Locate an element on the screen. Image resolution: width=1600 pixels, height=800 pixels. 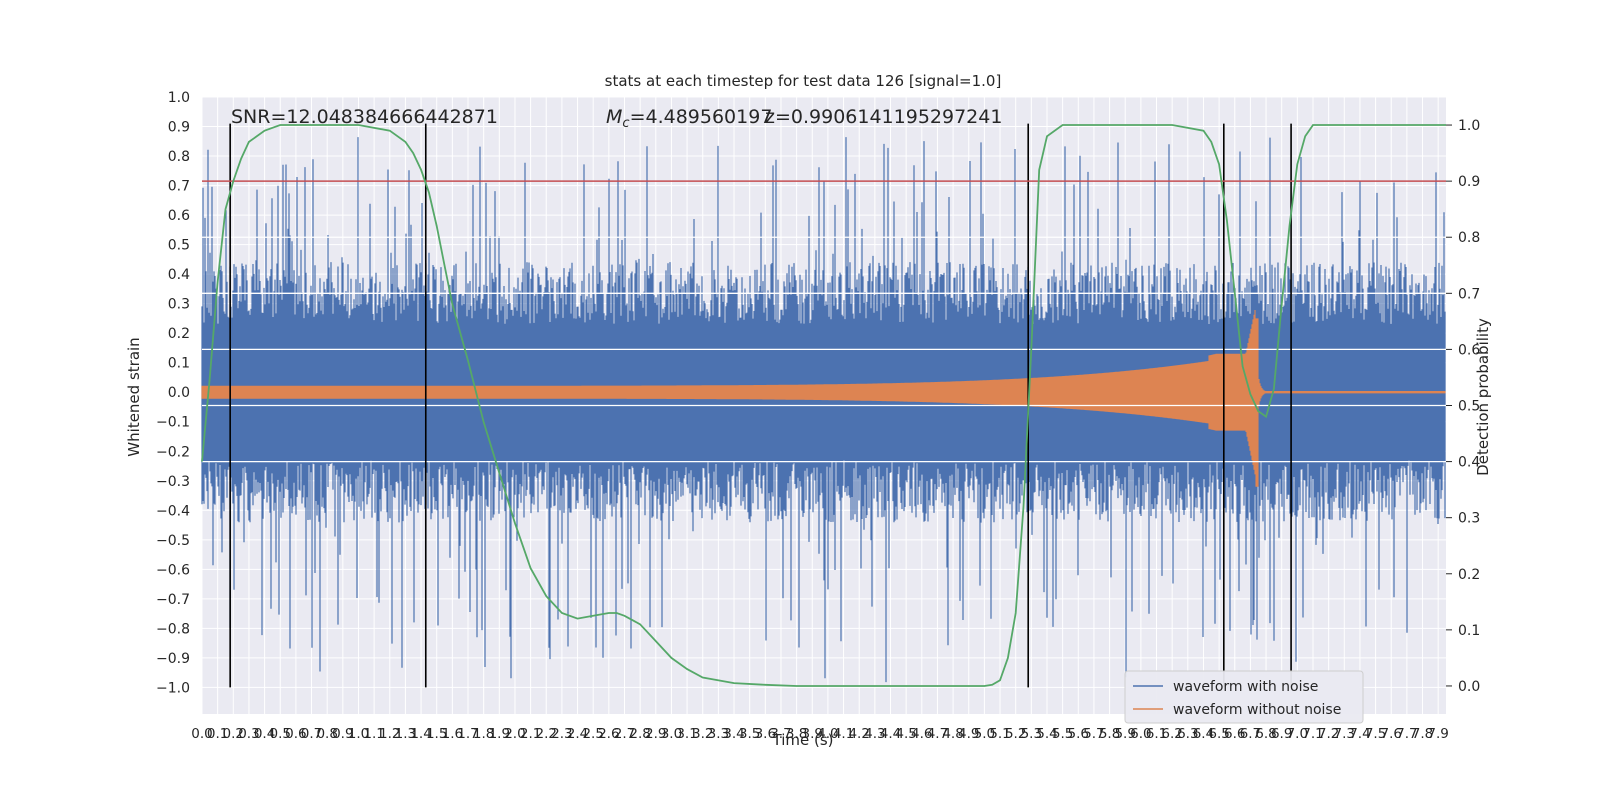
x-tick-label: 4.8 is located at coordinates (952, 734).